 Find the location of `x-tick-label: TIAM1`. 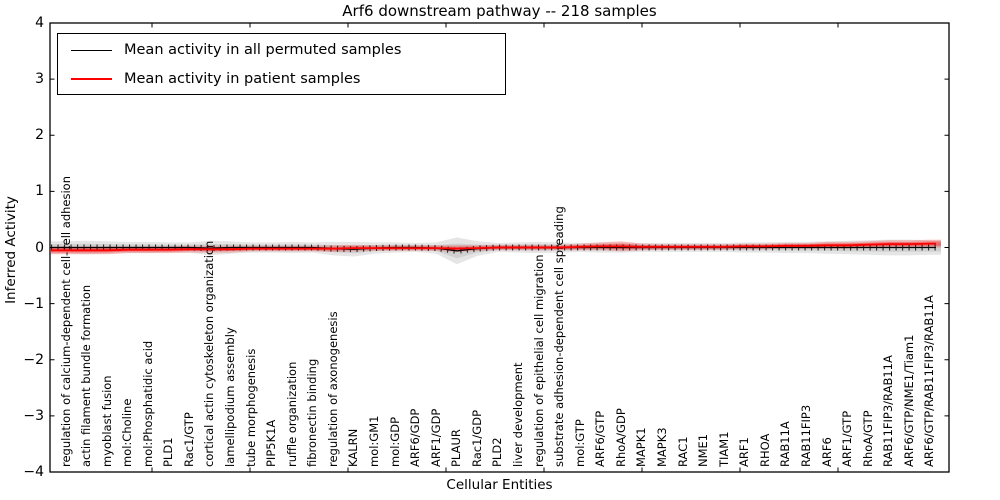

x-tick-label: TIAM1 is located at coordinates (723, 449).